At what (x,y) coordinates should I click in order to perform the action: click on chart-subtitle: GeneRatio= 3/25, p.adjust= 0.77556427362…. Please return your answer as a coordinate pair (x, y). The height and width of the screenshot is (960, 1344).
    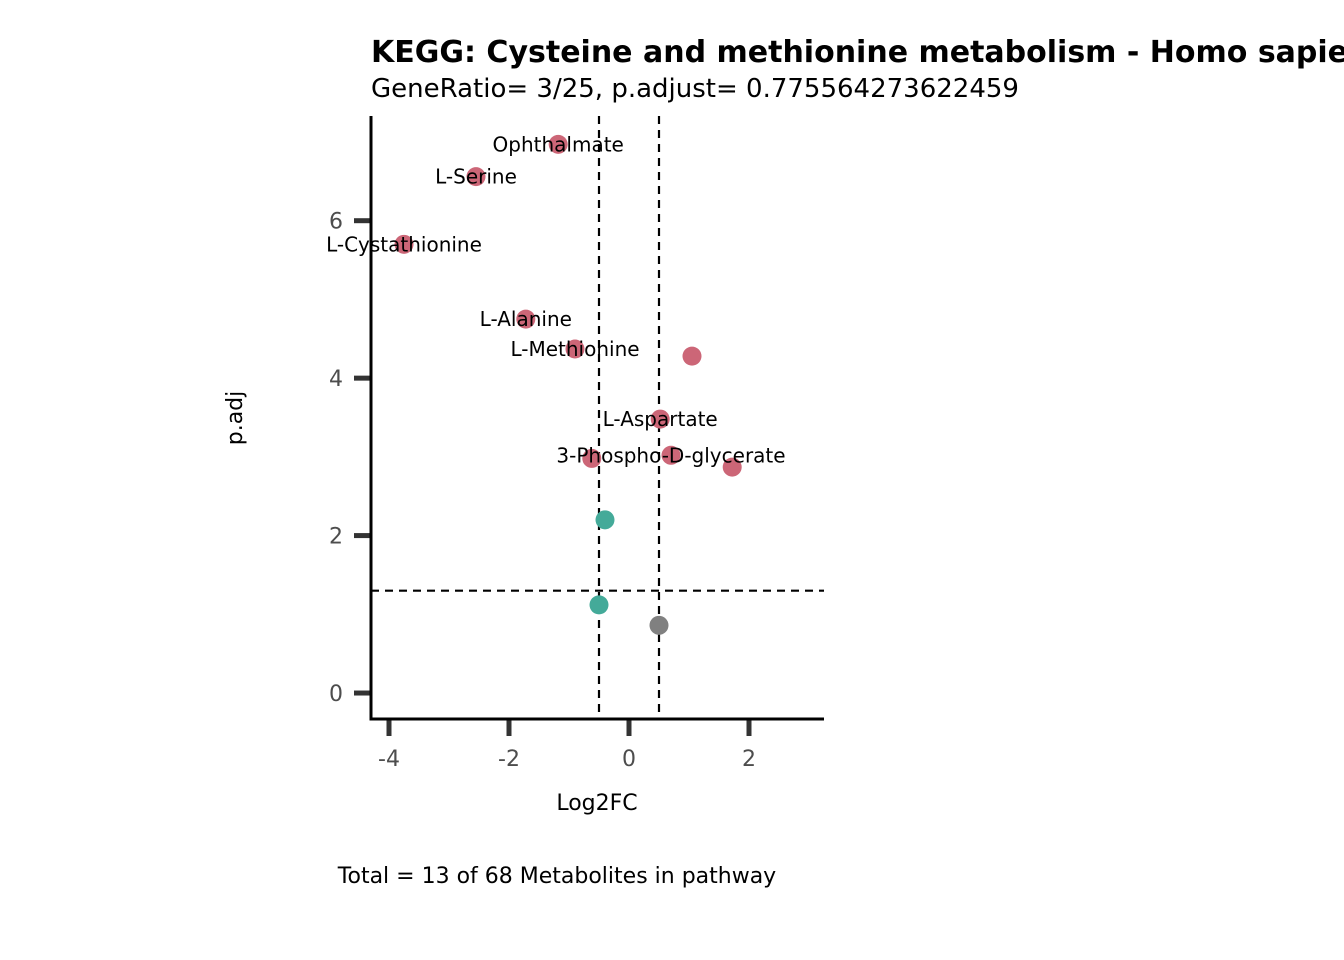
    Looking at the image, I should click on (695, 89).